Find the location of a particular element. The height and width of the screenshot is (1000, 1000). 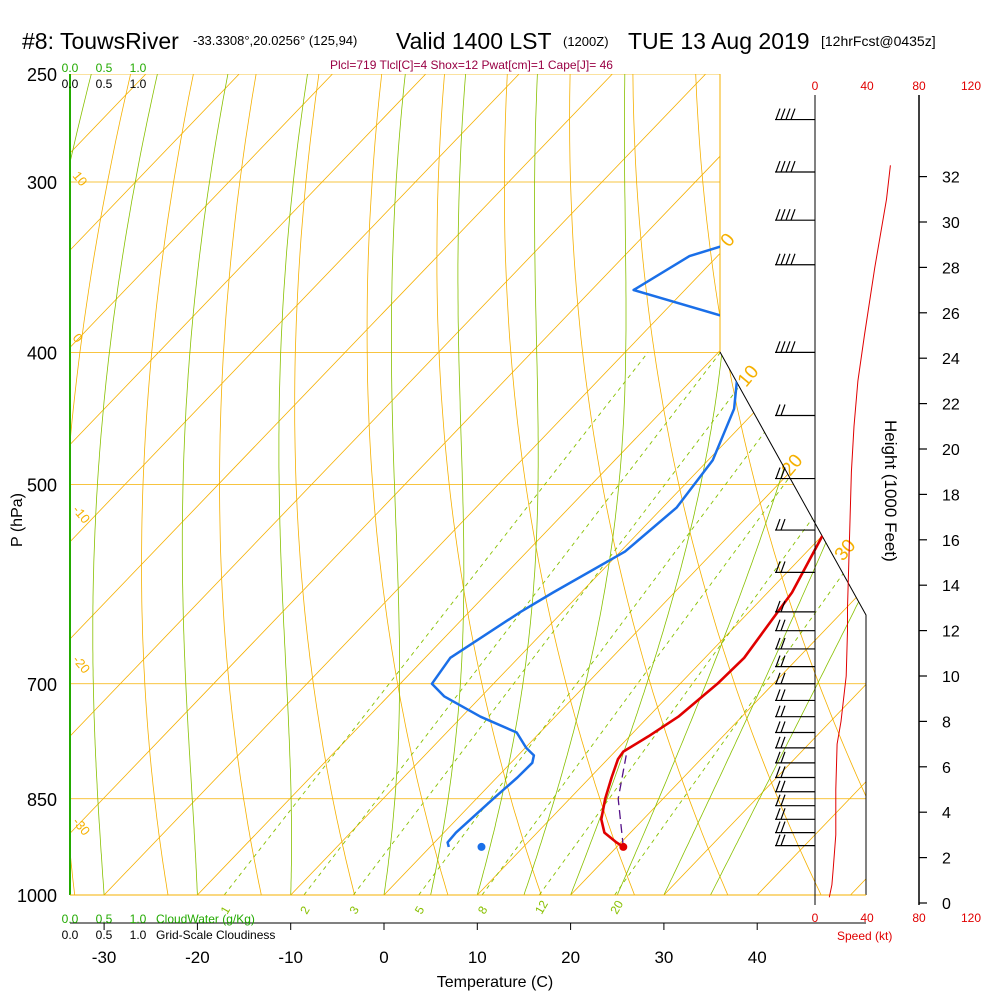

height-tick-label: 8 is located at coordinates (946, 722).